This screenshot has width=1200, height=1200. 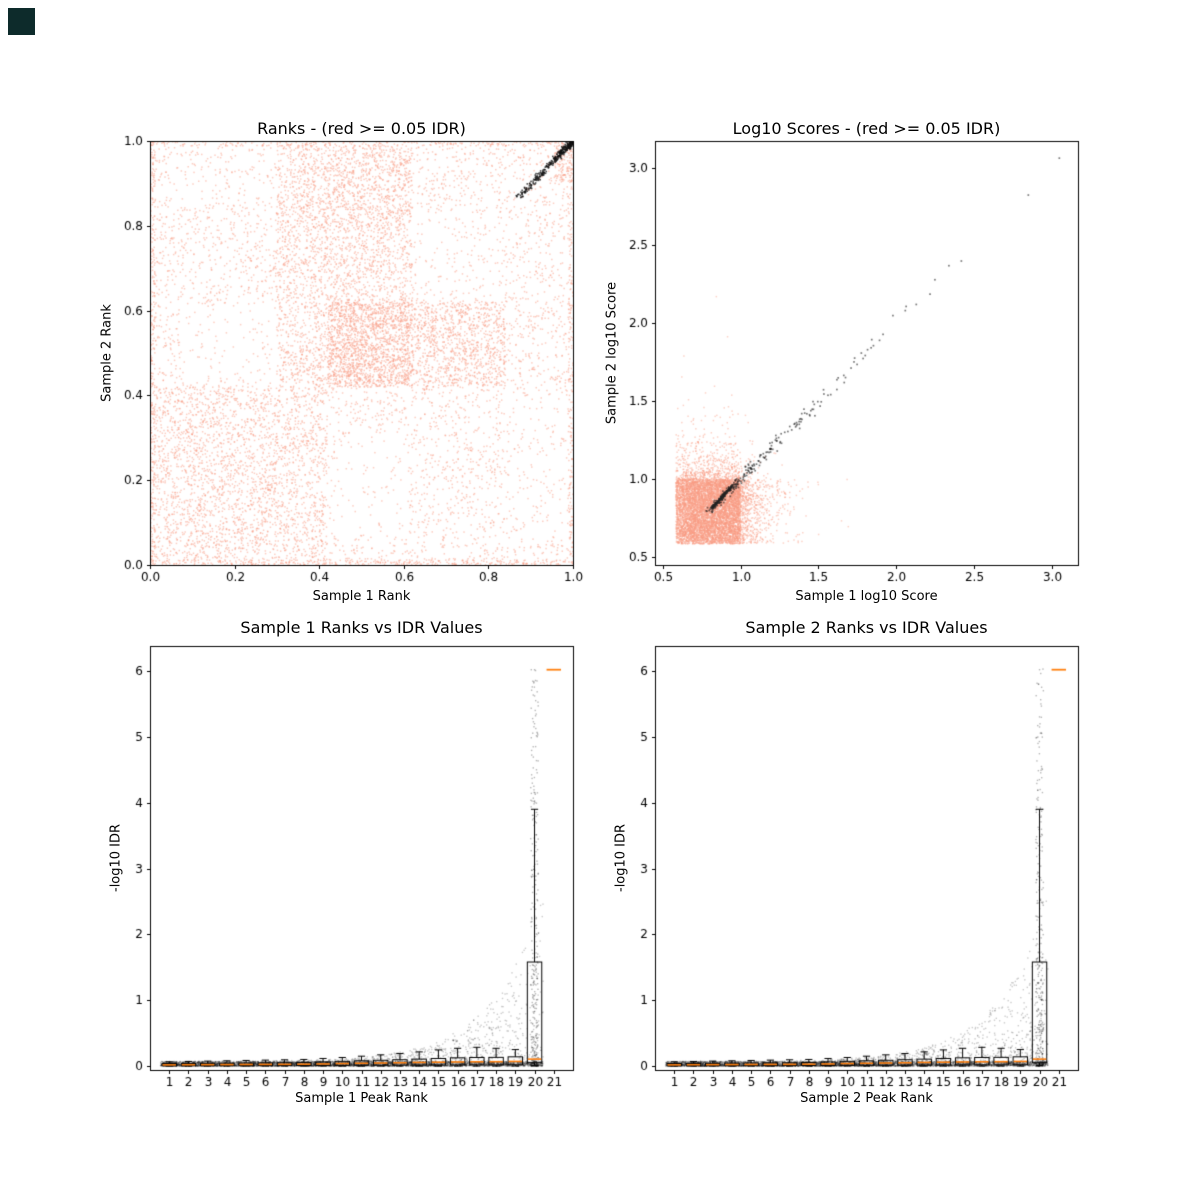 I want to click on sample1-idr-xlabel: Sample 1 Peak Rank, so click(x=361, y=1098).